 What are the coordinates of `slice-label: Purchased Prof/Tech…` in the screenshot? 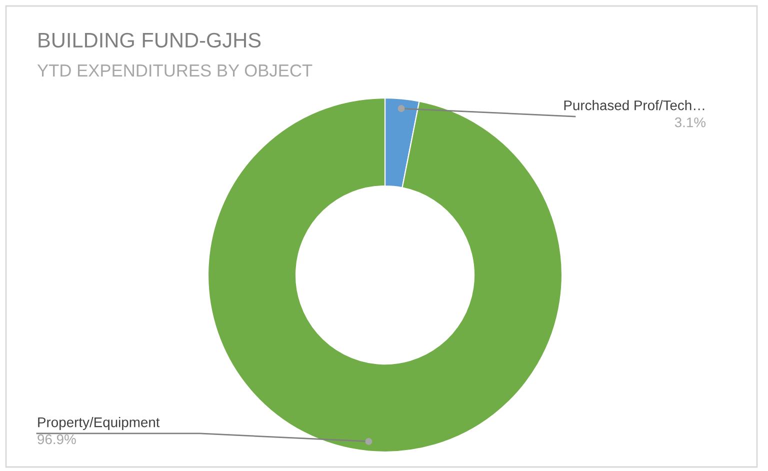 It's located at (634, 105).